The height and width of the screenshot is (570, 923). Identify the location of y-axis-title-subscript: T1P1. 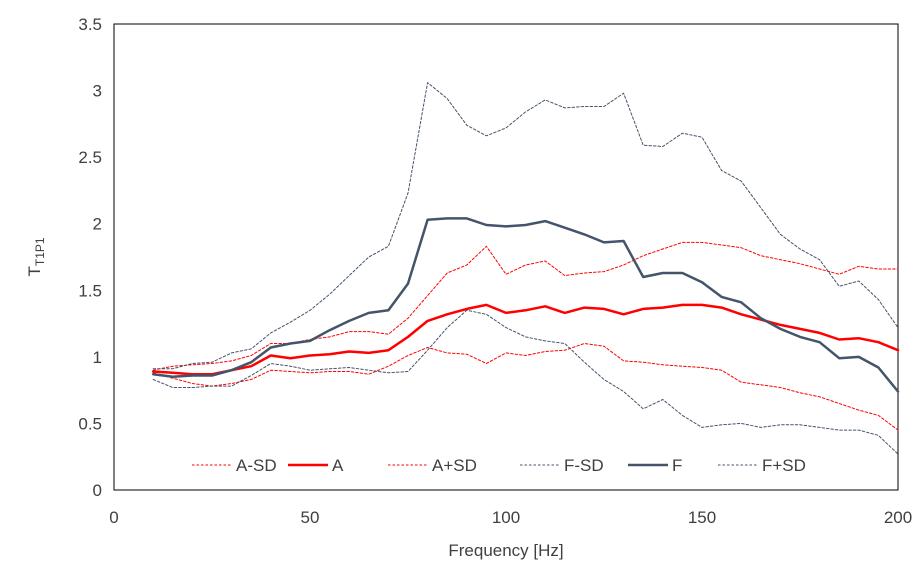
(40, 251).